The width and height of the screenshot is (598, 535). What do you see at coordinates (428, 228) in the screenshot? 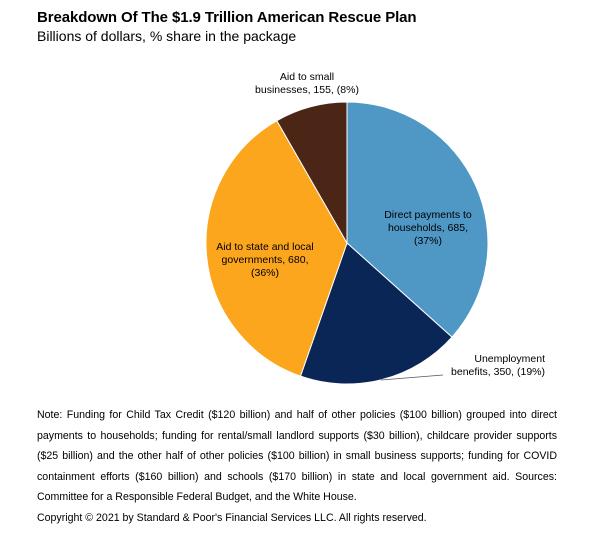
I see `label-direct-payments: Direct payments to households, 685, (37%)` at bounding box center [428, 228].